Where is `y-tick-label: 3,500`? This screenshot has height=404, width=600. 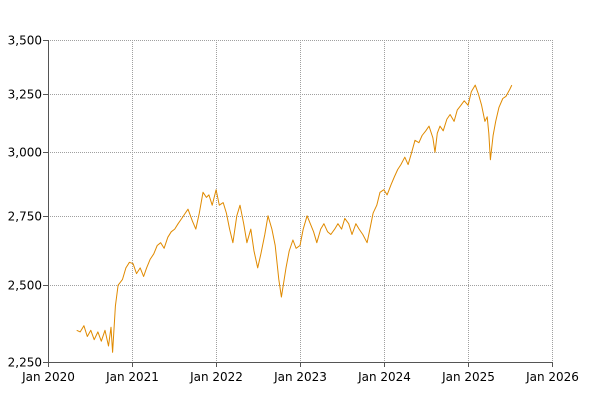 y-tick-label: 3,500 is located at coordinates (25, 41).